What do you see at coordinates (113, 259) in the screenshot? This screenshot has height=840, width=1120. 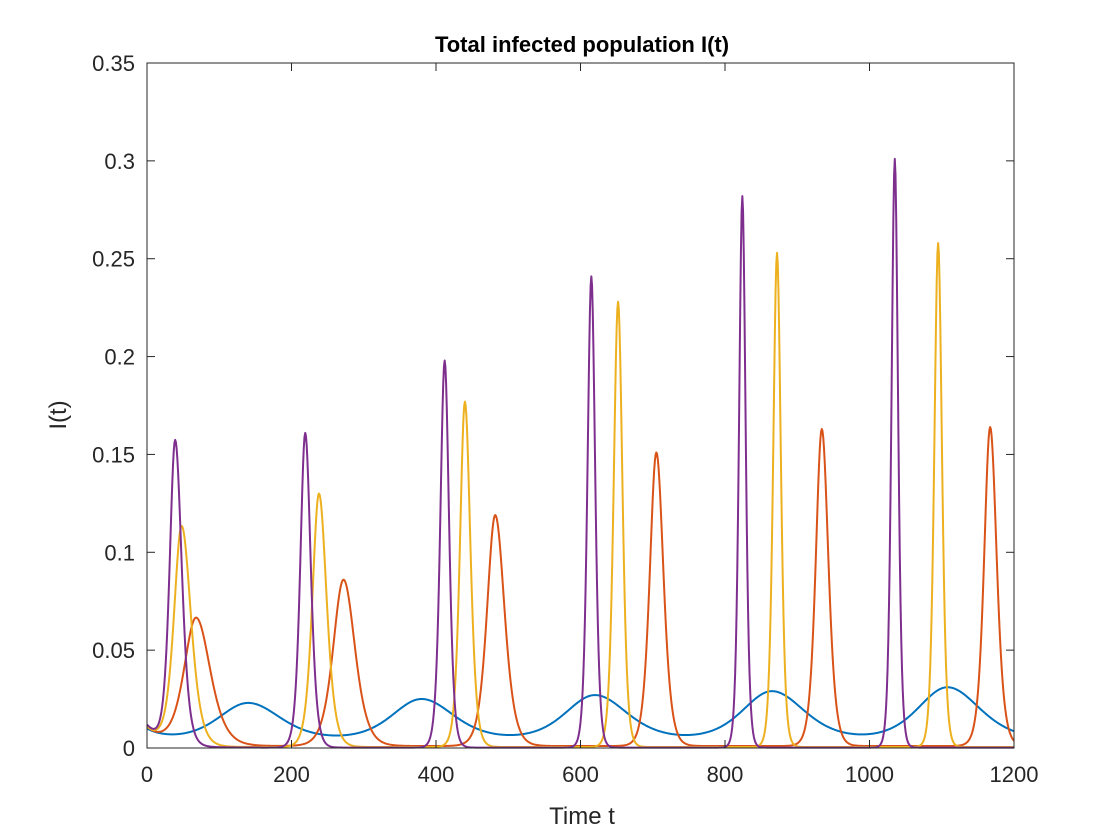 I see `y-tick-label: 0.25` at bounding box center [113, 259].